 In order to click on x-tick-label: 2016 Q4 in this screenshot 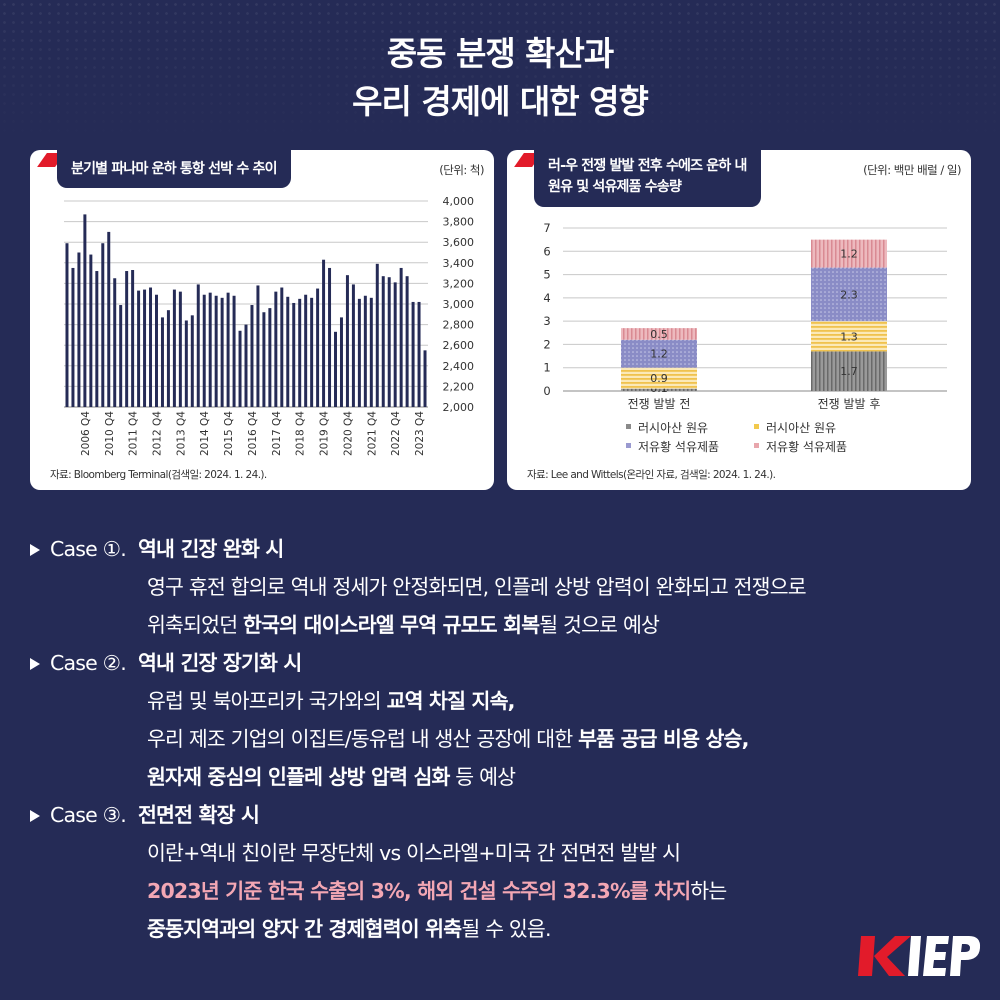, I will do `click(253, 433)`.